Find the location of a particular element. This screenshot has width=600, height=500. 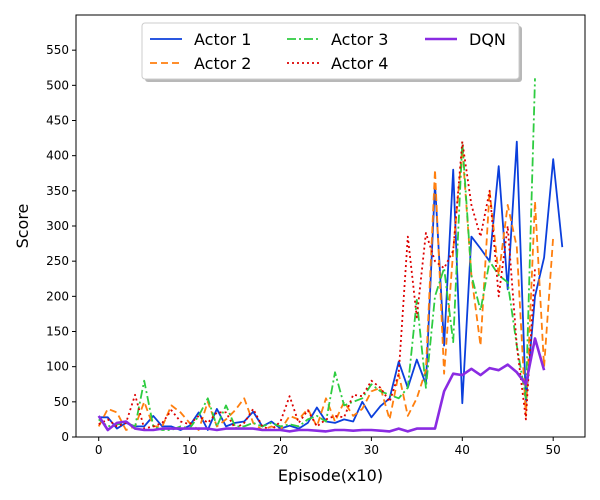

x-tick-label: 50 is located at coordinates (553, 450).